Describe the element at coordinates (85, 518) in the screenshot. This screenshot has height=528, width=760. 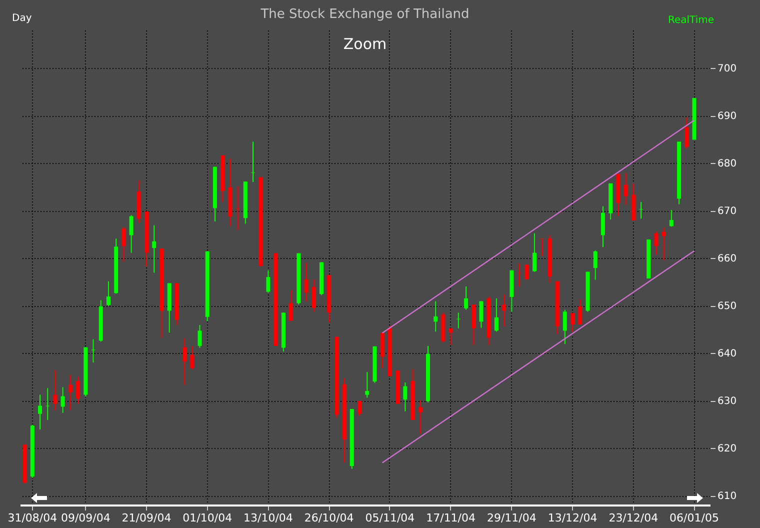
I see `x-tick-label: 09/09/04` at that location.